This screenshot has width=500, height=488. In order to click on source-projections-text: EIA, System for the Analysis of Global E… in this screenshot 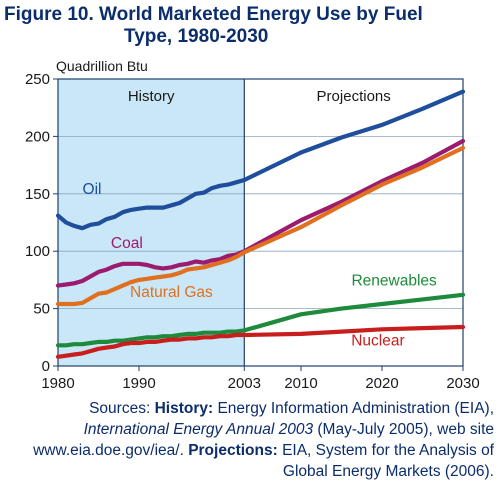, I will do `click(385, 461)`.